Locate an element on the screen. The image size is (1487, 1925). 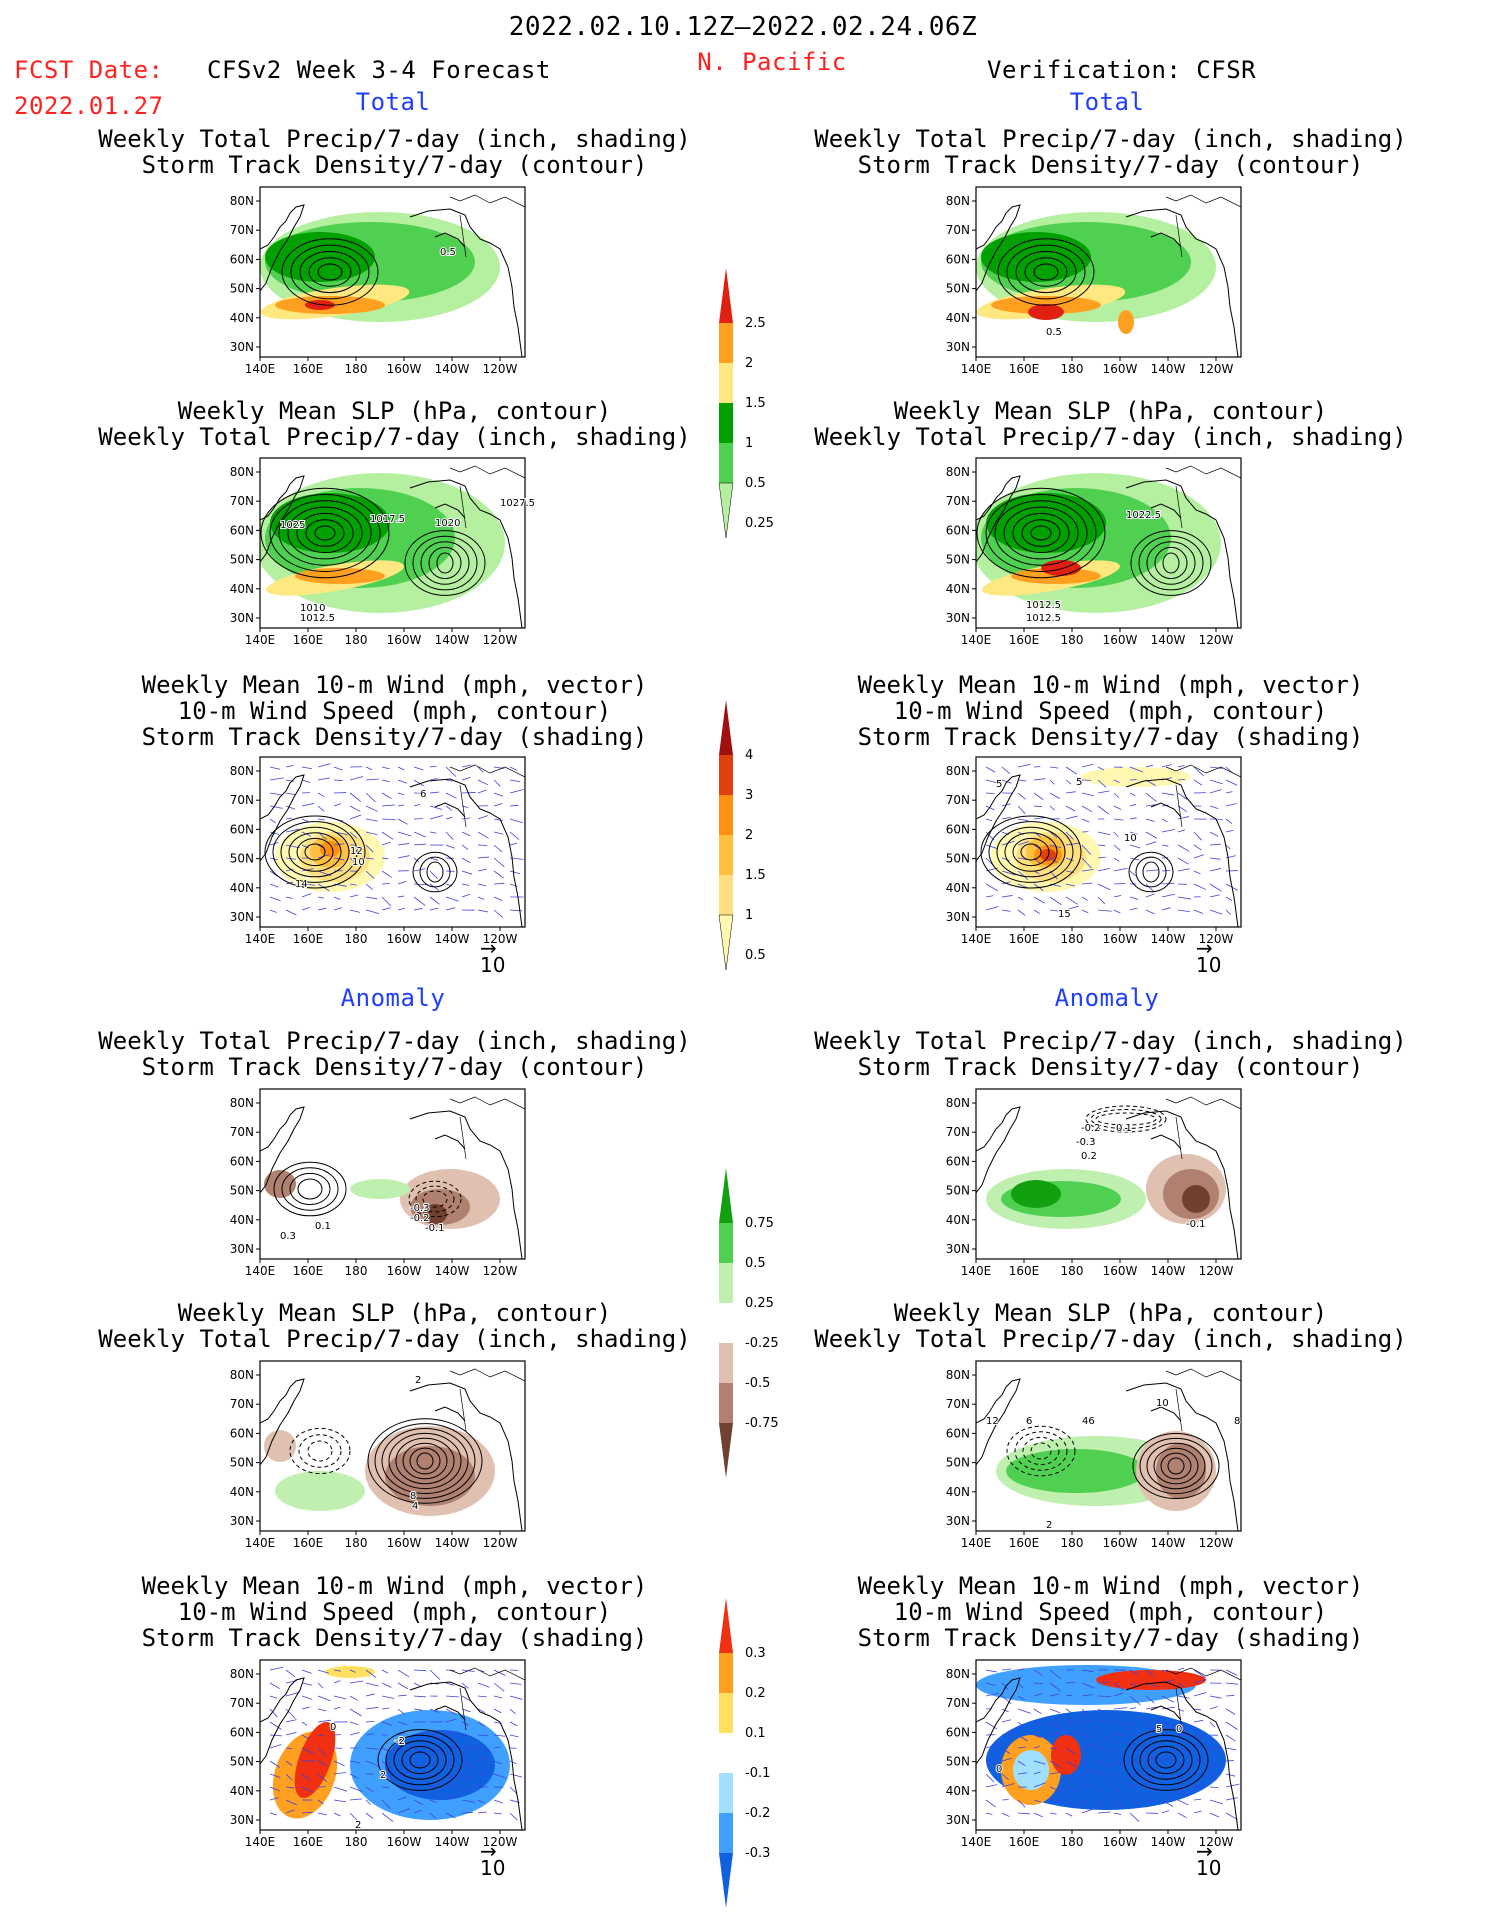
slp-contour-high is located at coordinates (1171, 563).